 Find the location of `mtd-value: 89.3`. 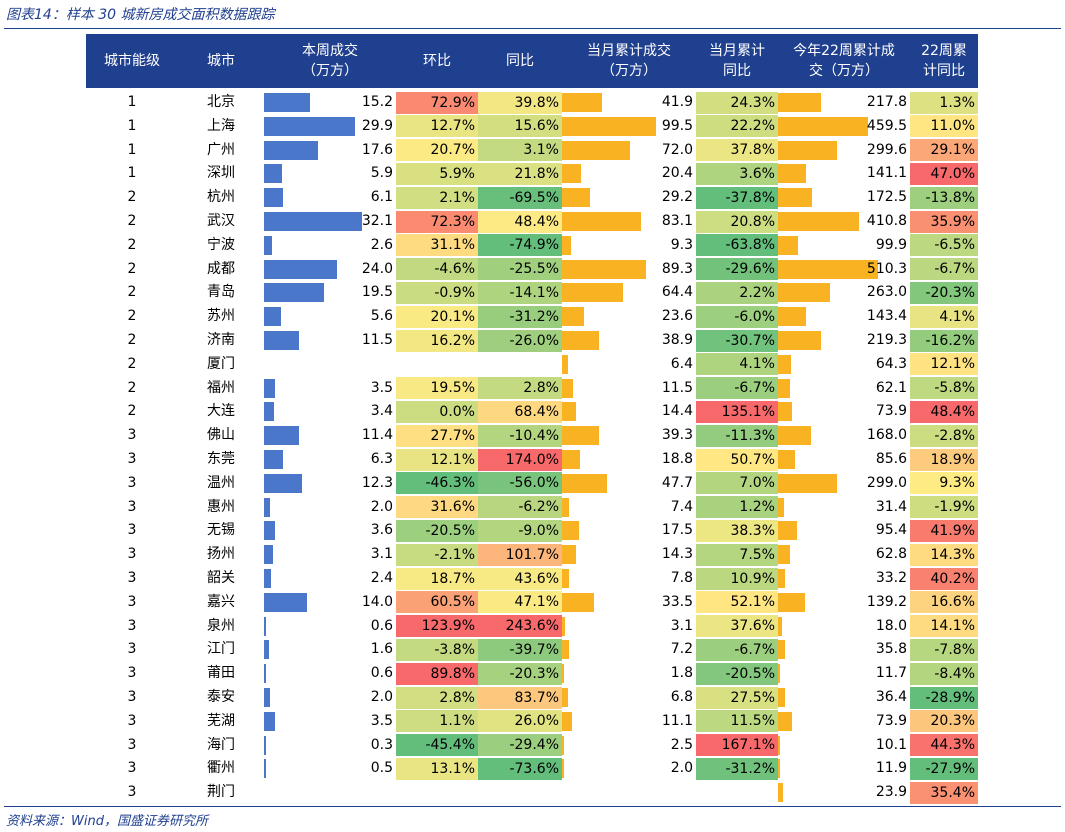

mtd-value: 89.3 is located at coordinates (677, 268).